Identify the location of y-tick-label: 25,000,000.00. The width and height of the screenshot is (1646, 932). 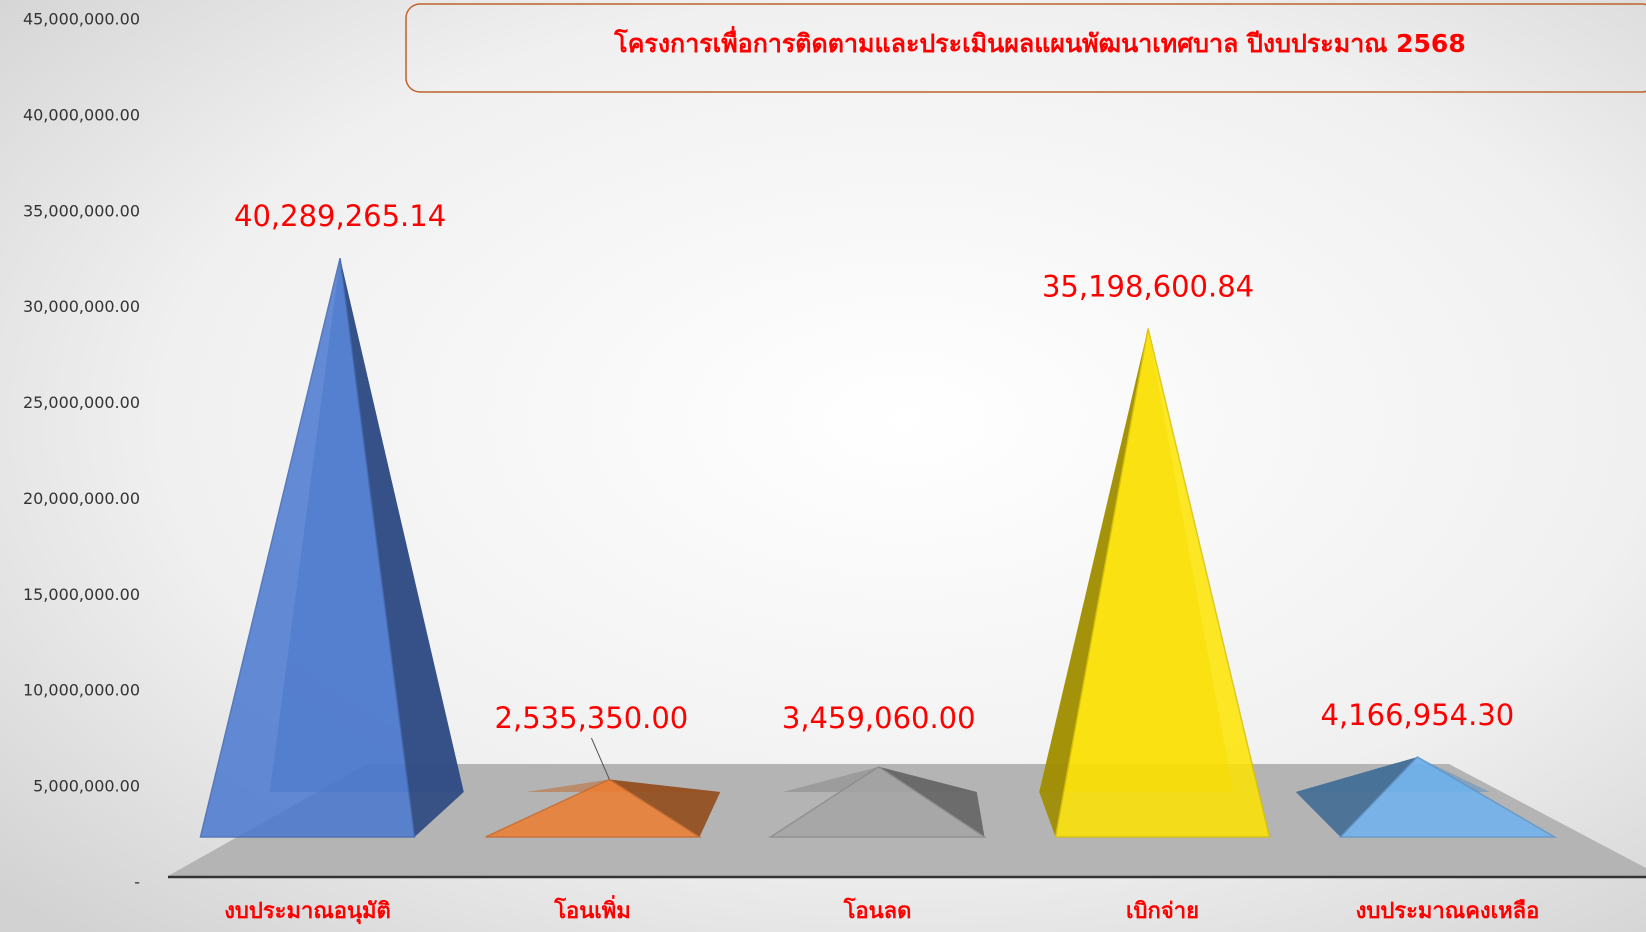
(81, 402).